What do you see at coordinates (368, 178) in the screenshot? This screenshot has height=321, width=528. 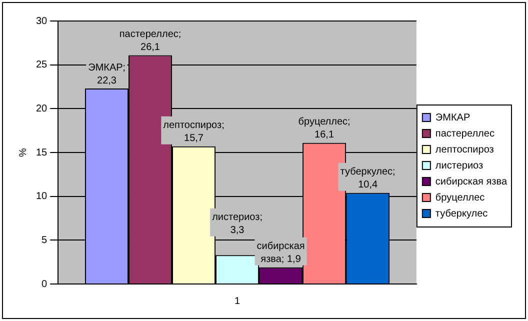 I see `data-label: туберкулес; 10,4` at bounding box center [368, 178].